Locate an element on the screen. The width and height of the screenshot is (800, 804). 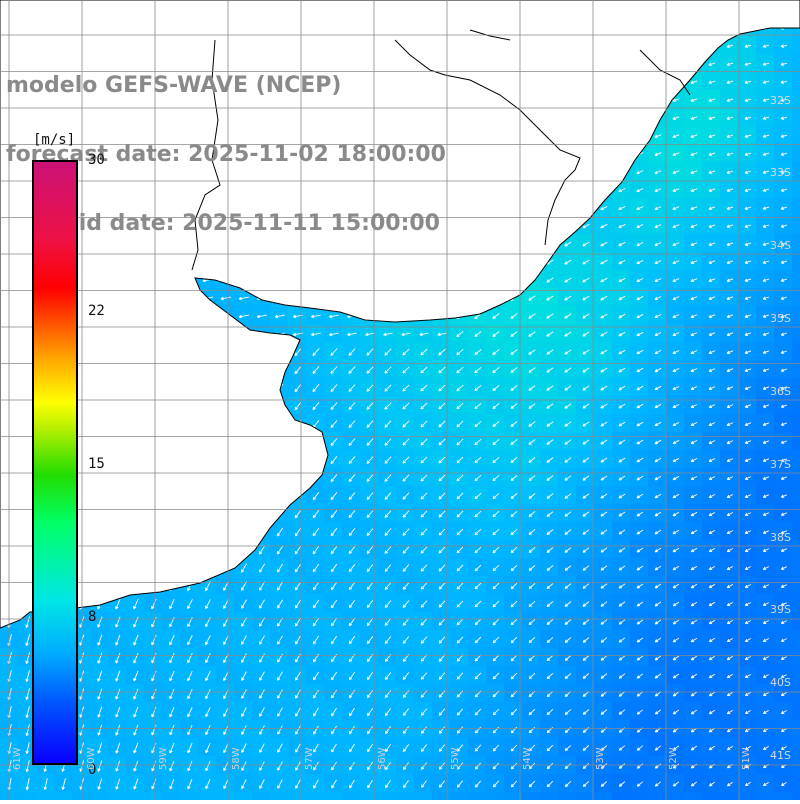
lon-label: 57W is located at coordinates (309, 758).